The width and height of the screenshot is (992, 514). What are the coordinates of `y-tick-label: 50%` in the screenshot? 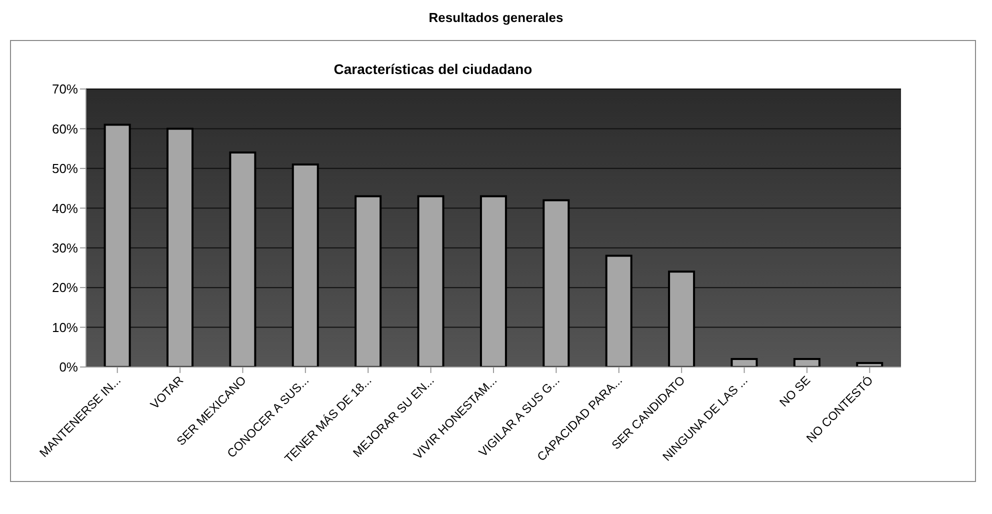 It's located at (65, 168).